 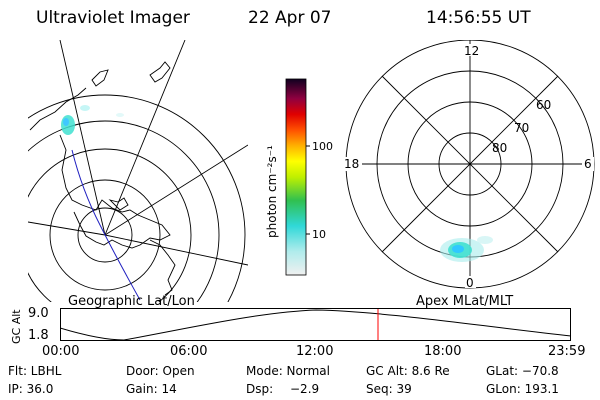 What do you see at coordinates (522, 389) in the screenshot?
I see `glon-info: GLon: 193.1` at bounding box center [522, 389].